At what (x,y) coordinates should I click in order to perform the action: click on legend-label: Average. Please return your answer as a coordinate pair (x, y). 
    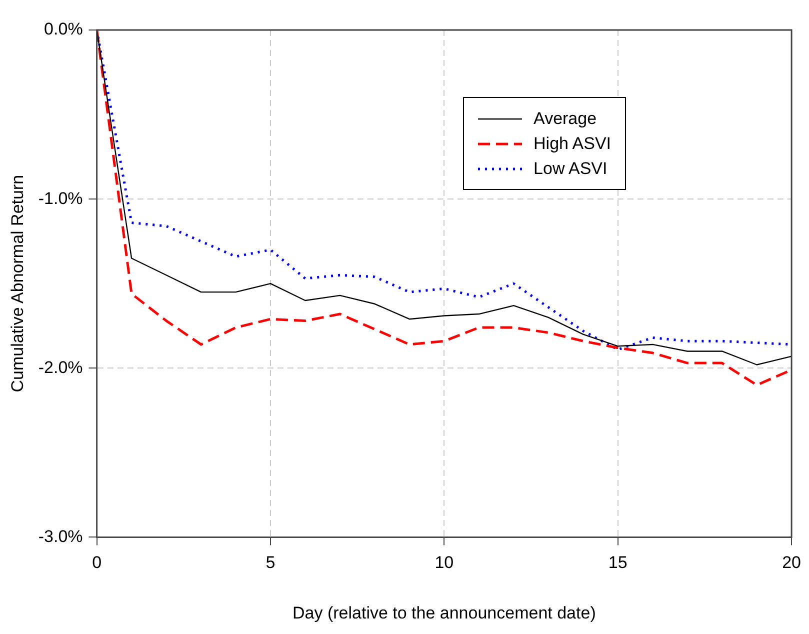
    Looking at the image, I should click on (565, 118).